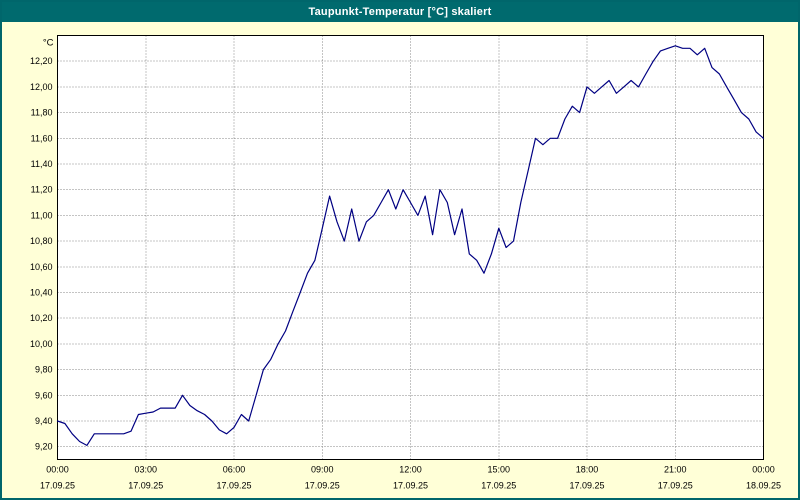 This screenshot has height=500, width=800. What do you see at coordinates (41, 61) in the screenshot?
I see `y-tick-label: 12,20` at bounding box center [41, 61].